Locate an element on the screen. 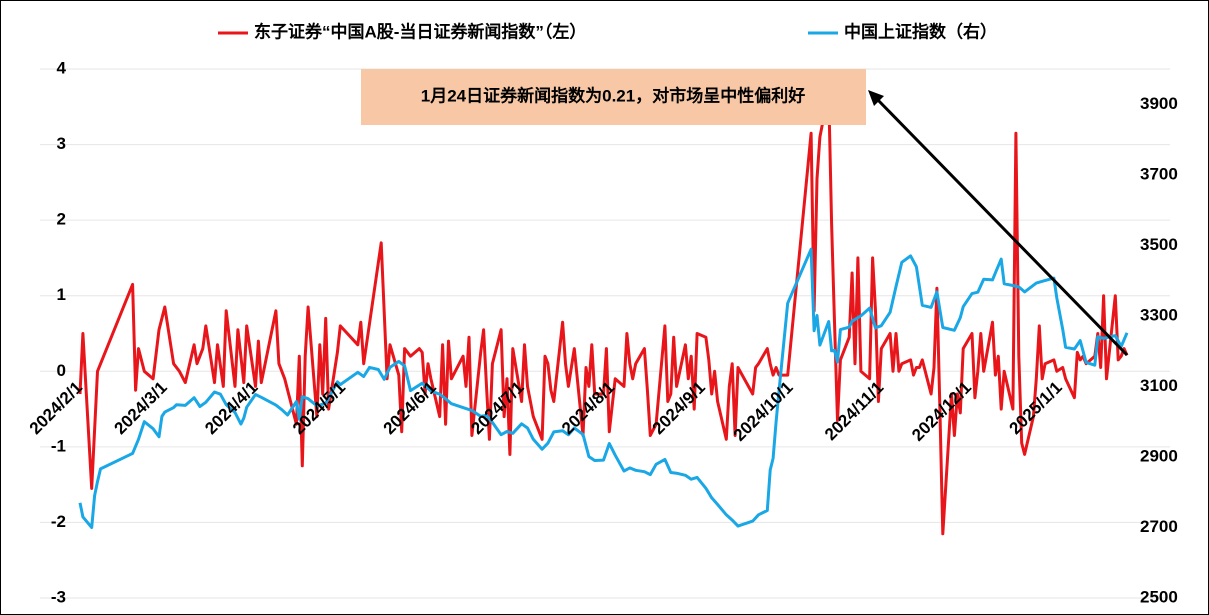 Image resolution: width=1209 pixels, height=615 pixels. y-tick-label: 4 is located at coordinates (62, 67).